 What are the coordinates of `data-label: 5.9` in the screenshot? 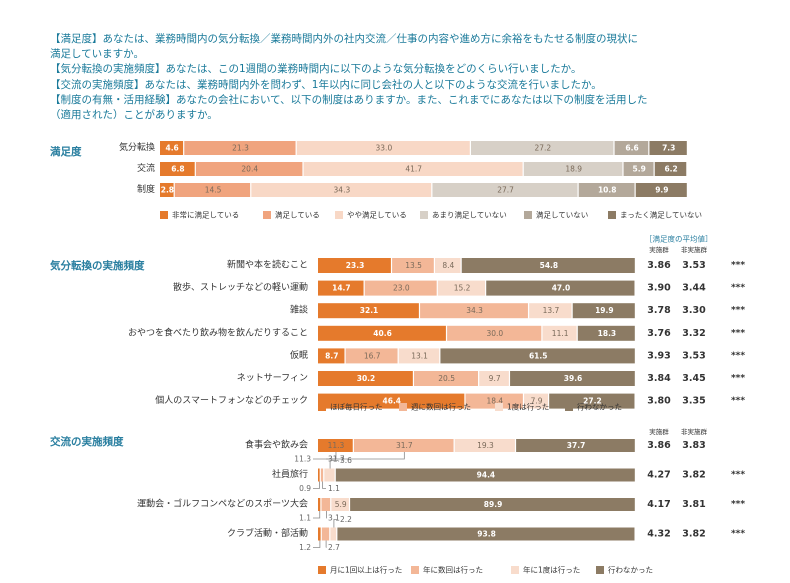 It's located at (639, 169).